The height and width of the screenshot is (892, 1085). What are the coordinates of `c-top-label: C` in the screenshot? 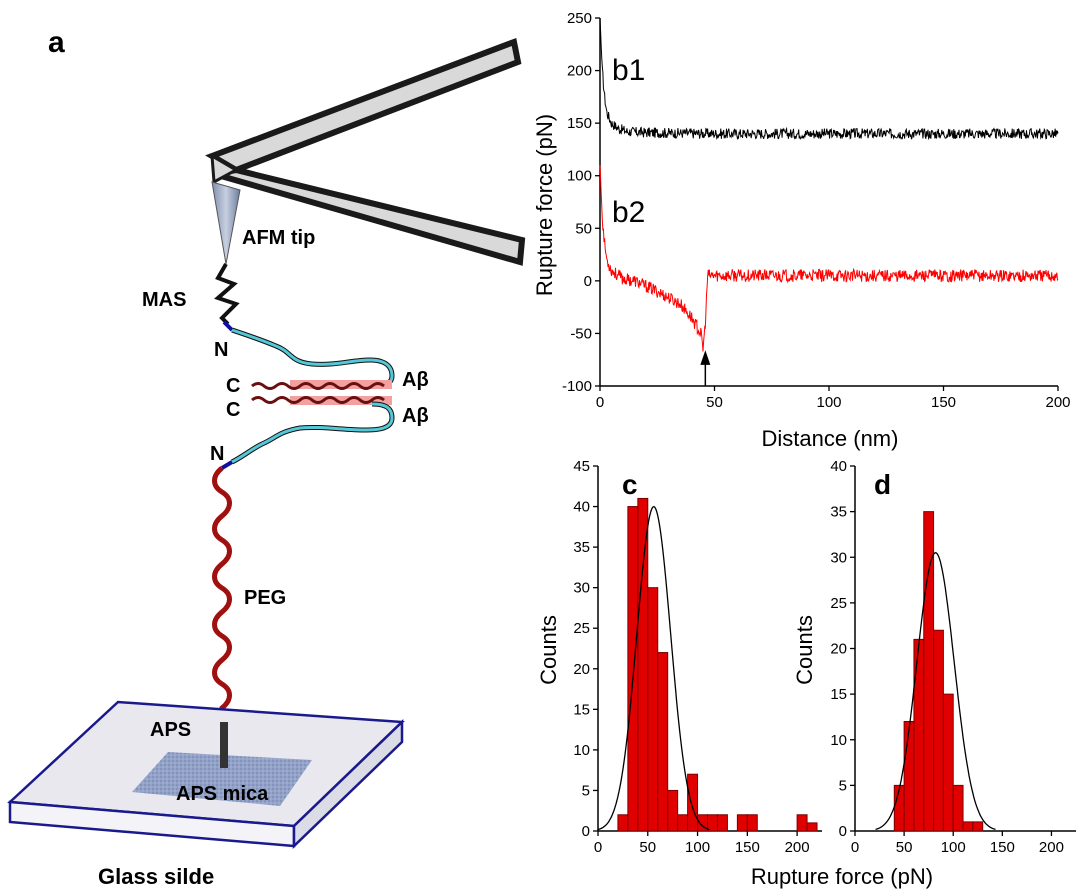 It's located at (233, 386).